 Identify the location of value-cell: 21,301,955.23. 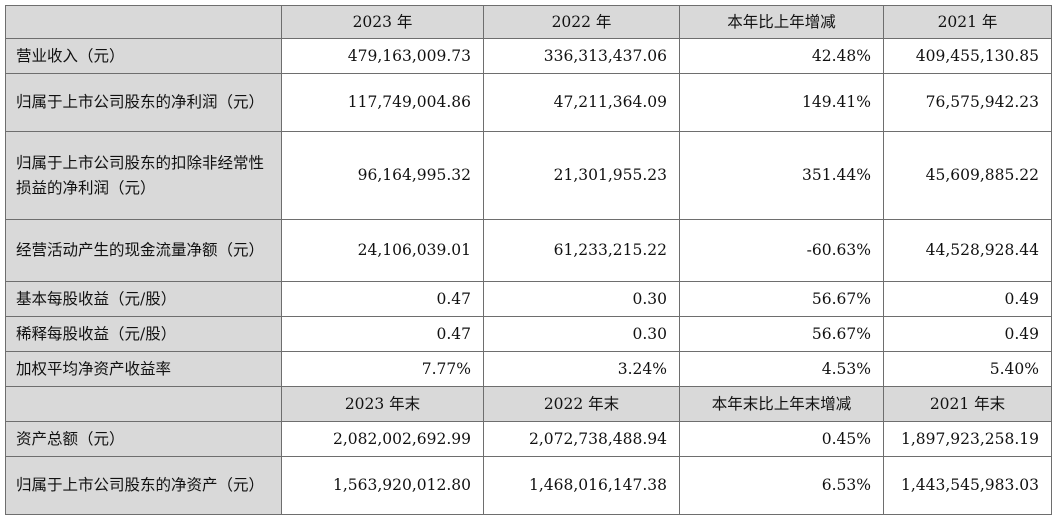
(581, 175).